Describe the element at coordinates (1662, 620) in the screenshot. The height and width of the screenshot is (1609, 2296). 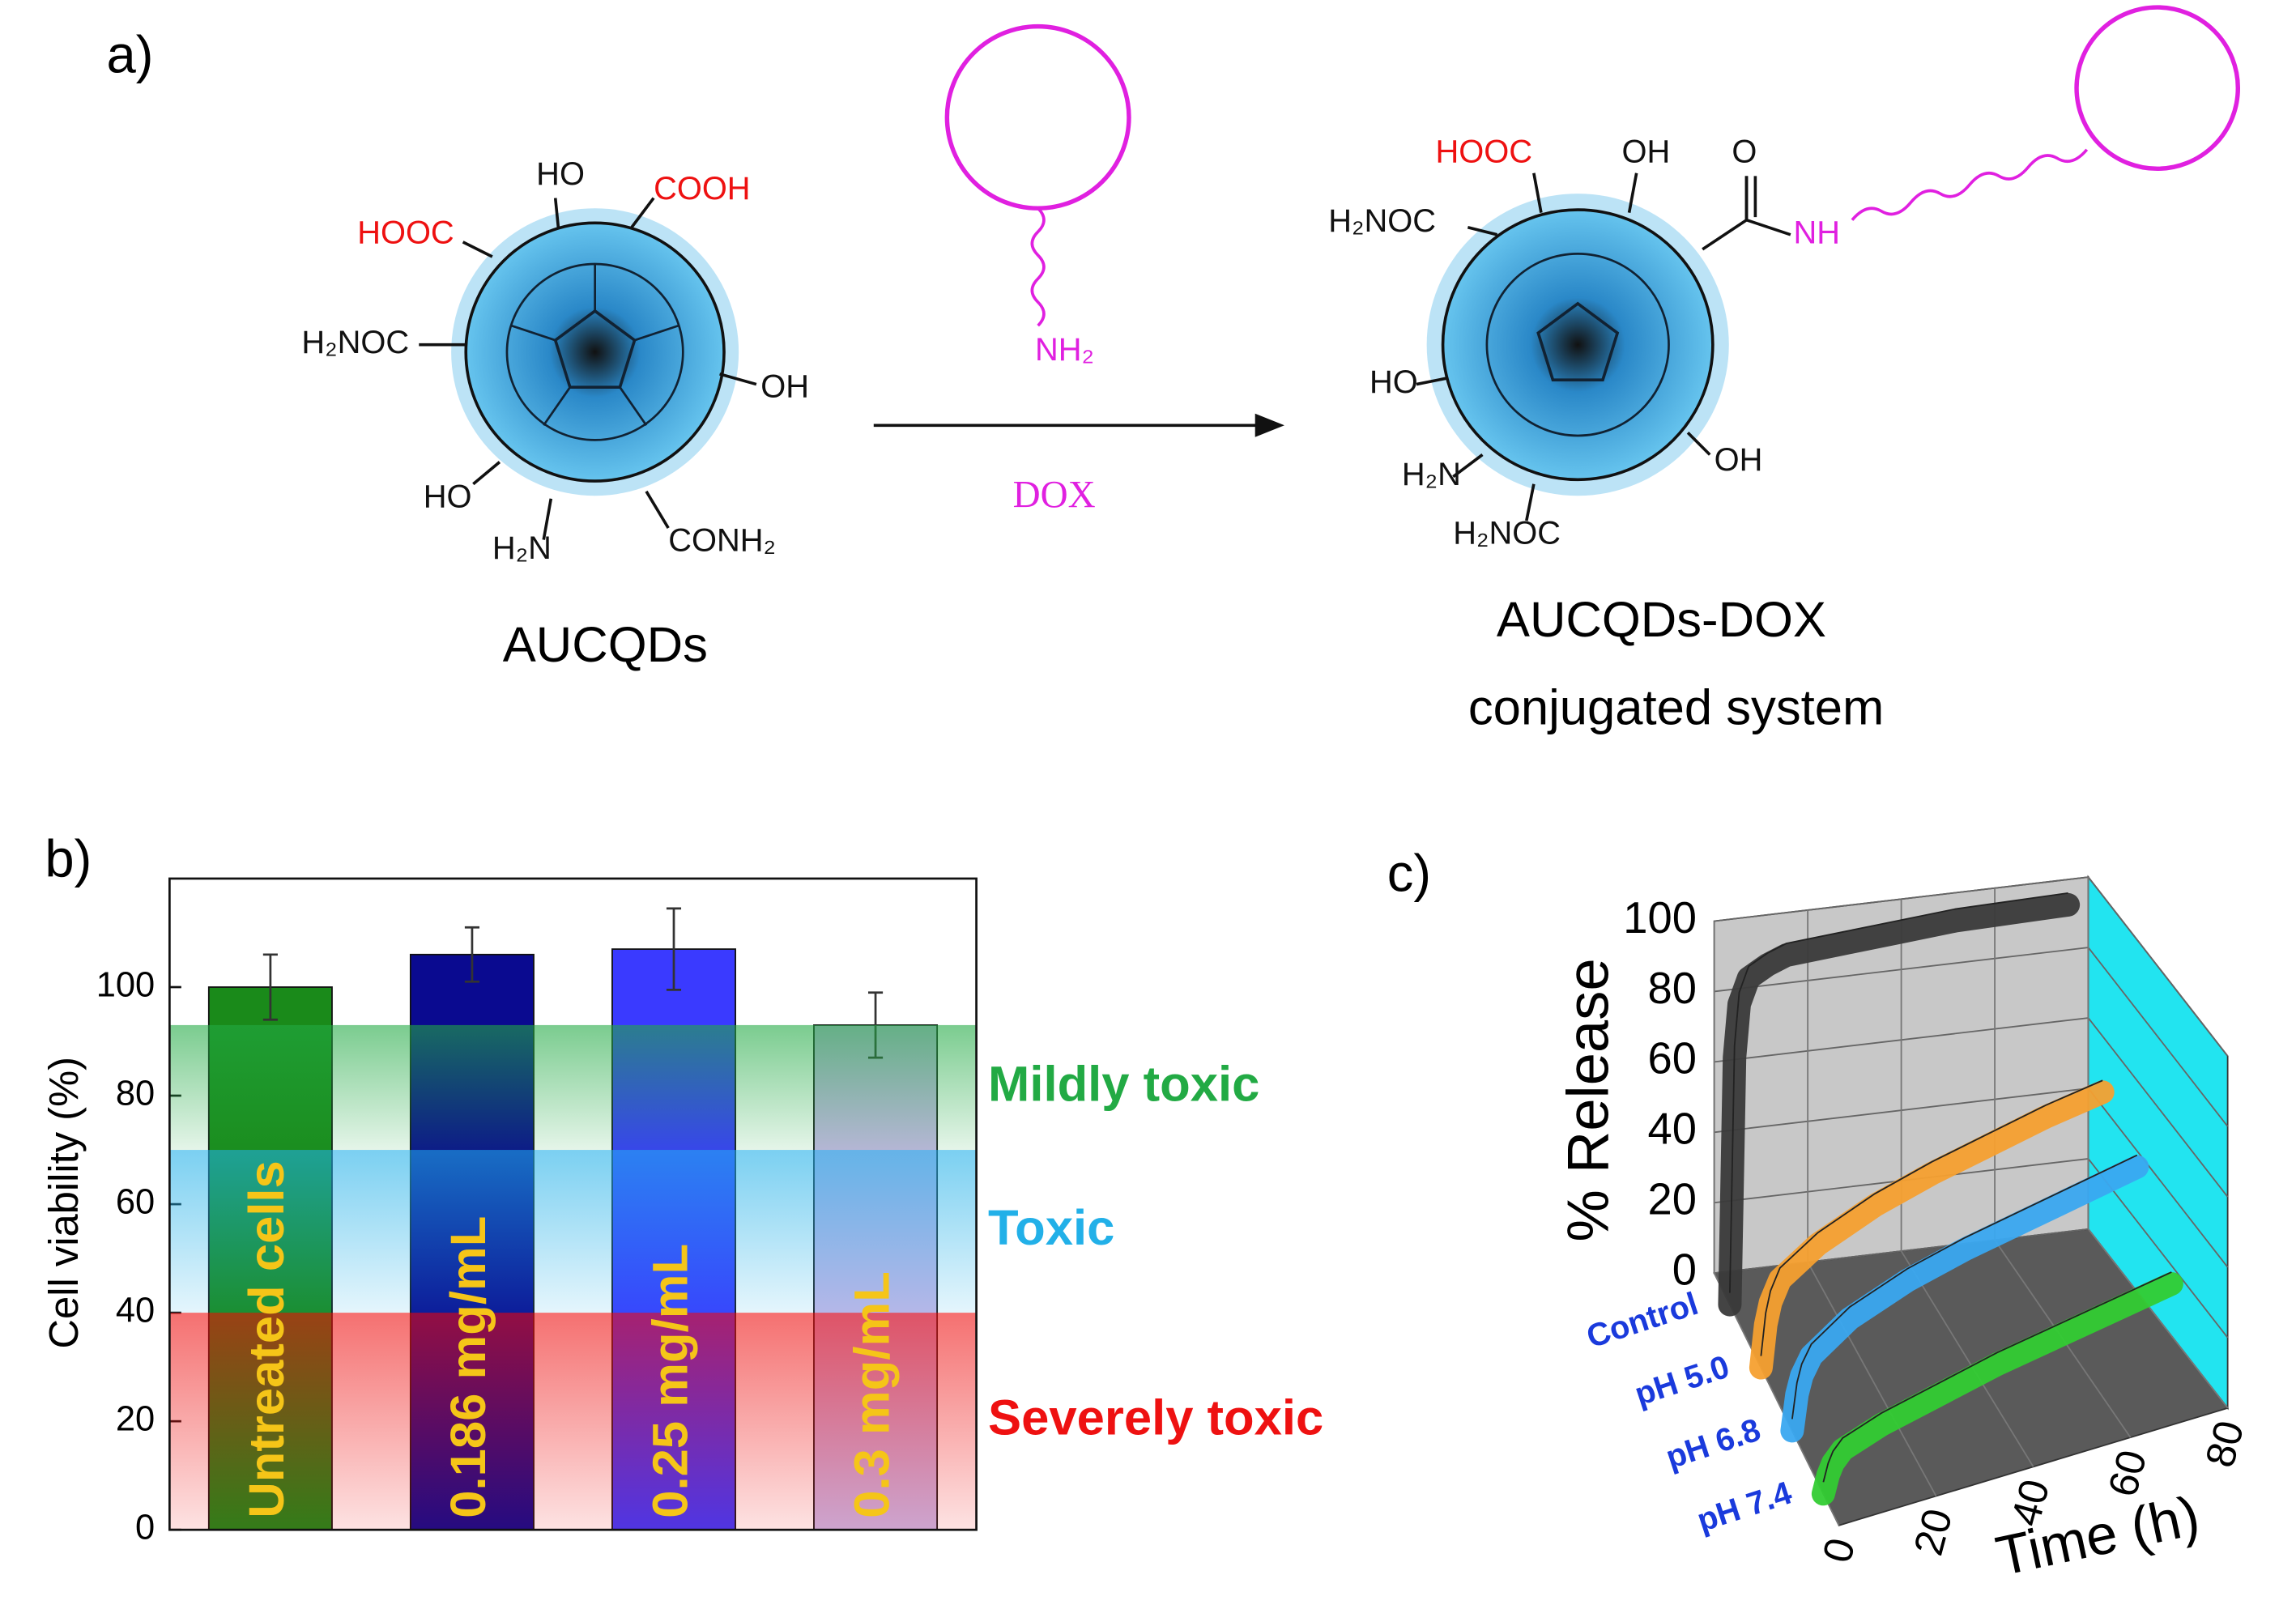
I see `compound-name: AUCQDs-DOX` at that location.